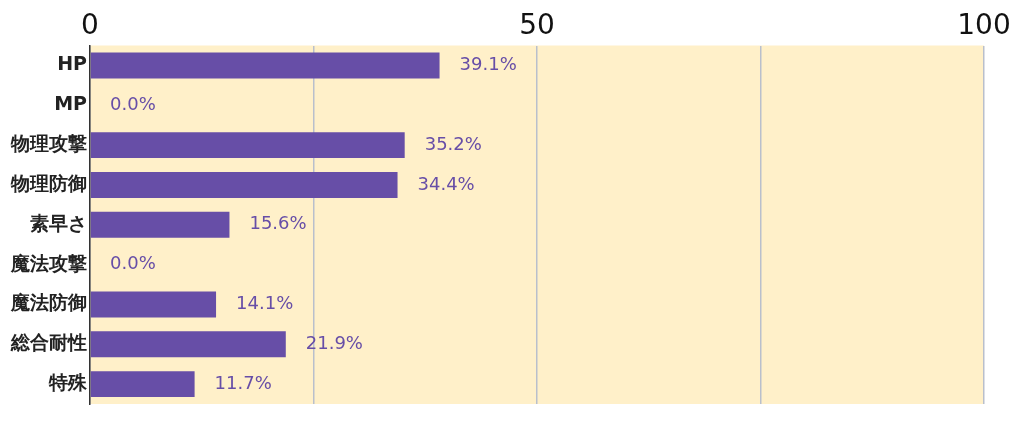 The height and width of the screenshot is (434, 1024). What do you see at coordinates (265, 303) in the screenshot?
I see `data-label: 14.1%` at bounding box center [265, 303].